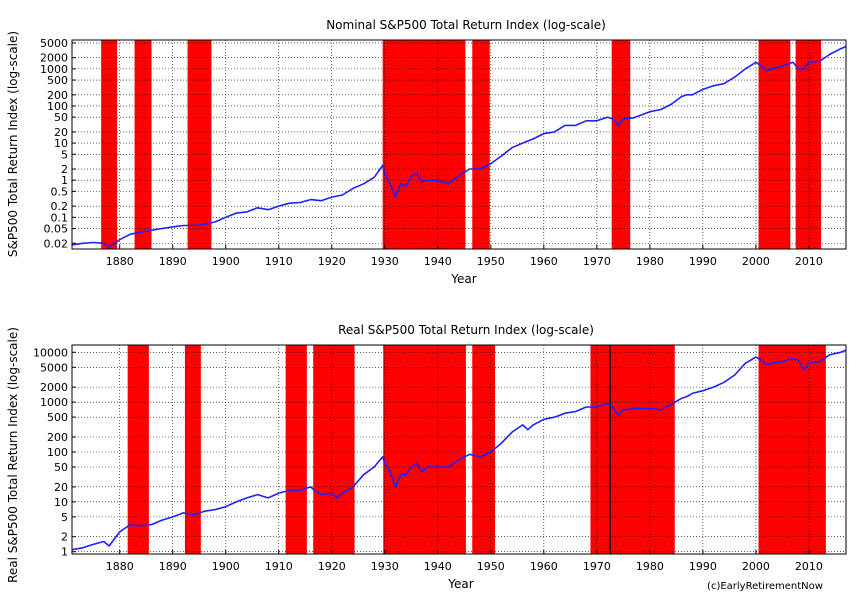 This screenshot has width=863, height=607. I want to click on nominal-y-tick-label-13: 500, so click(57, 80).